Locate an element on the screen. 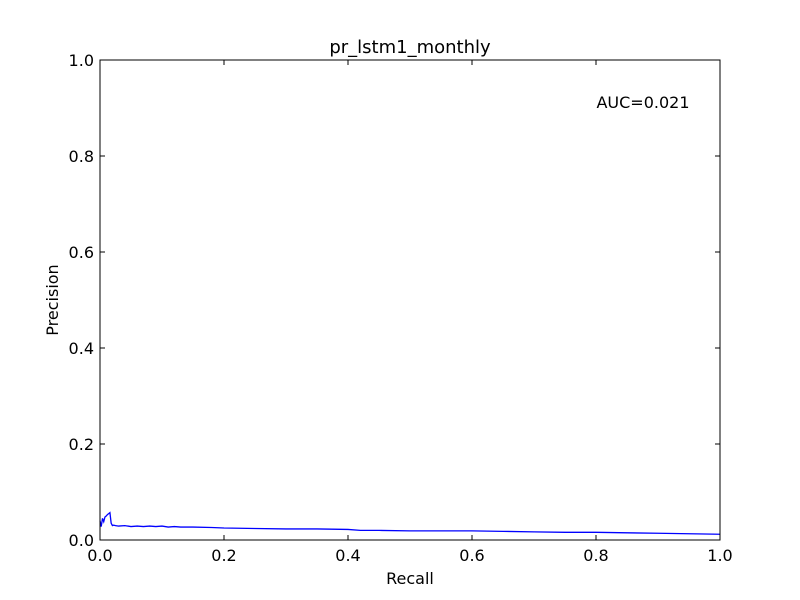  chart-title: pr_lstm1_monthly is located at coordinates (410, 47).